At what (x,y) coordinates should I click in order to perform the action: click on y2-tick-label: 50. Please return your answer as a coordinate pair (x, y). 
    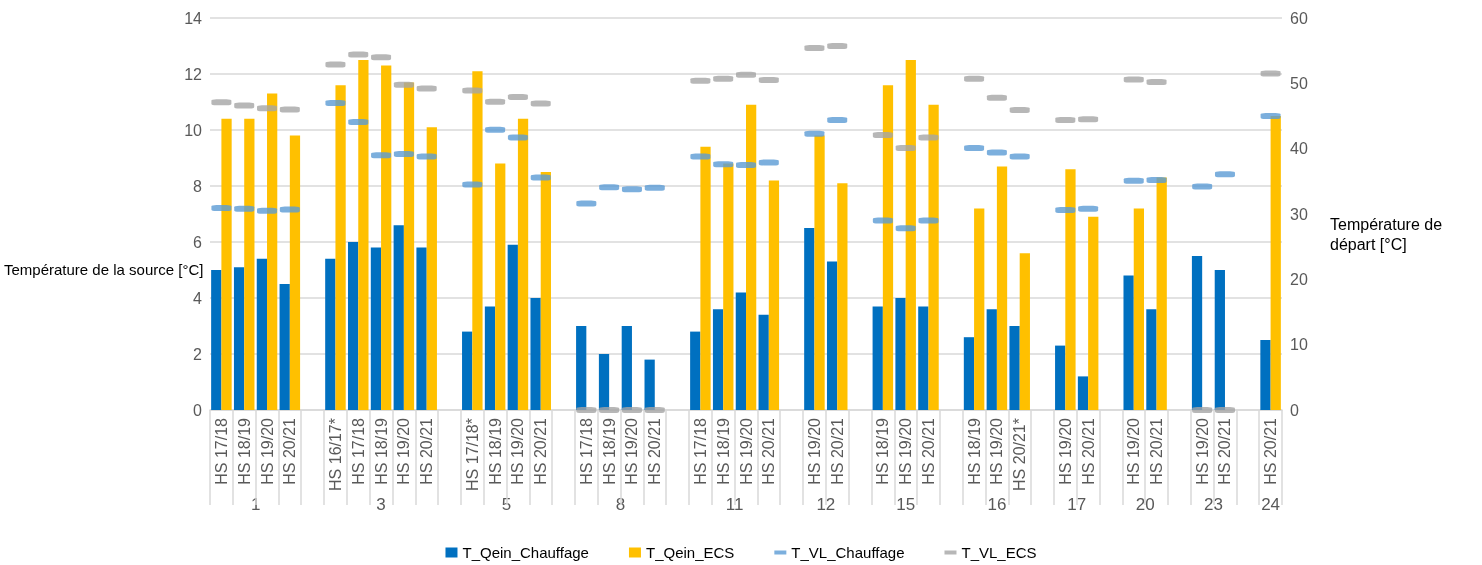
    Looking at the image, I should click on (1299, 83).